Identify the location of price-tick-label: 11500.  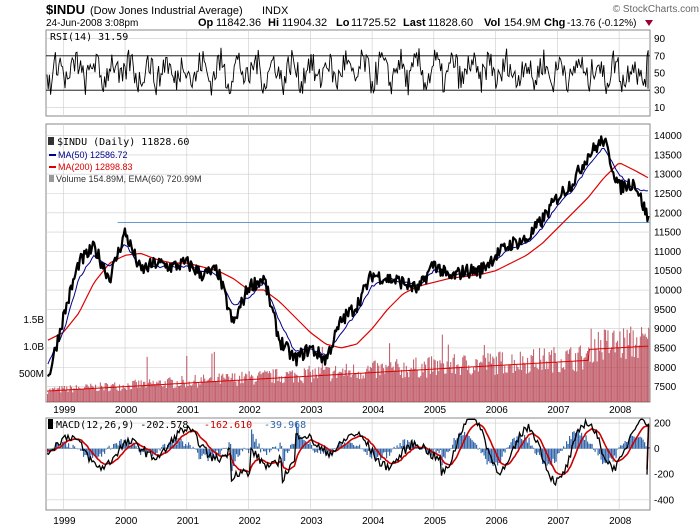
(668, 233).